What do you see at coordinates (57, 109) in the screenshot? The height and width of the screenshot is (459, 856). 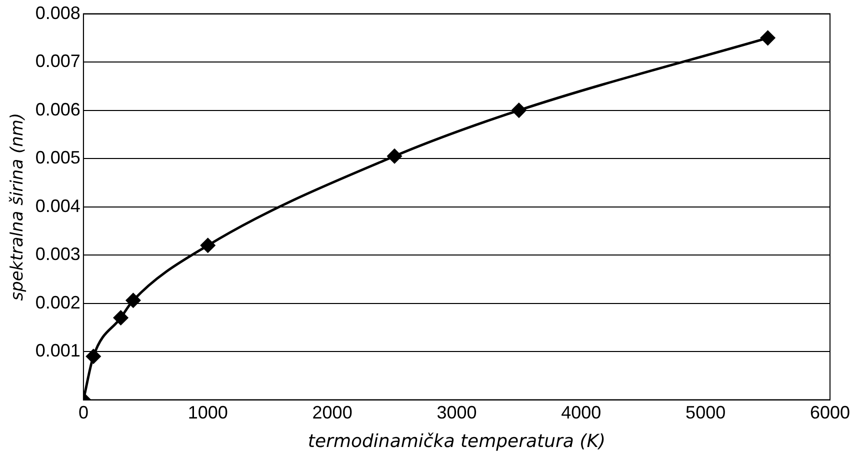 I see `y-tick-label: 0.006` at bounding box center [57, 109].